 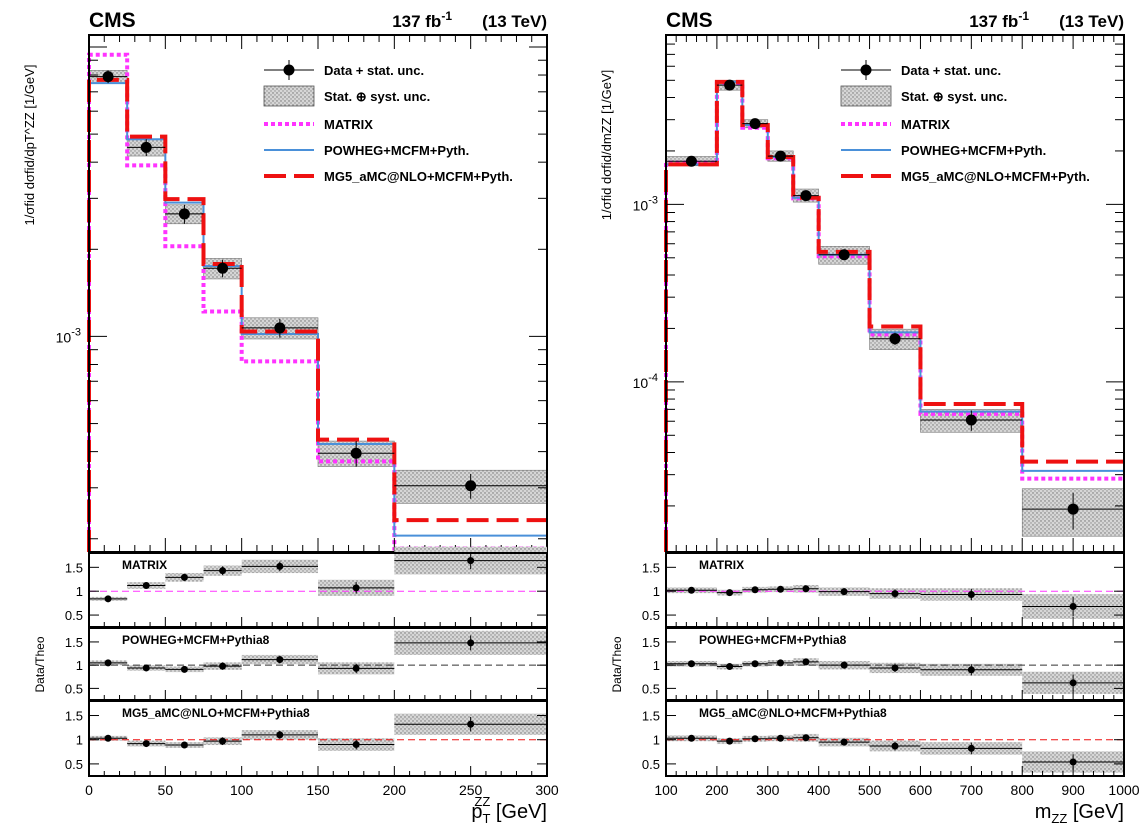 I want to click on ratio-y-tick-label: 1.5, so click(x=651, y=567).